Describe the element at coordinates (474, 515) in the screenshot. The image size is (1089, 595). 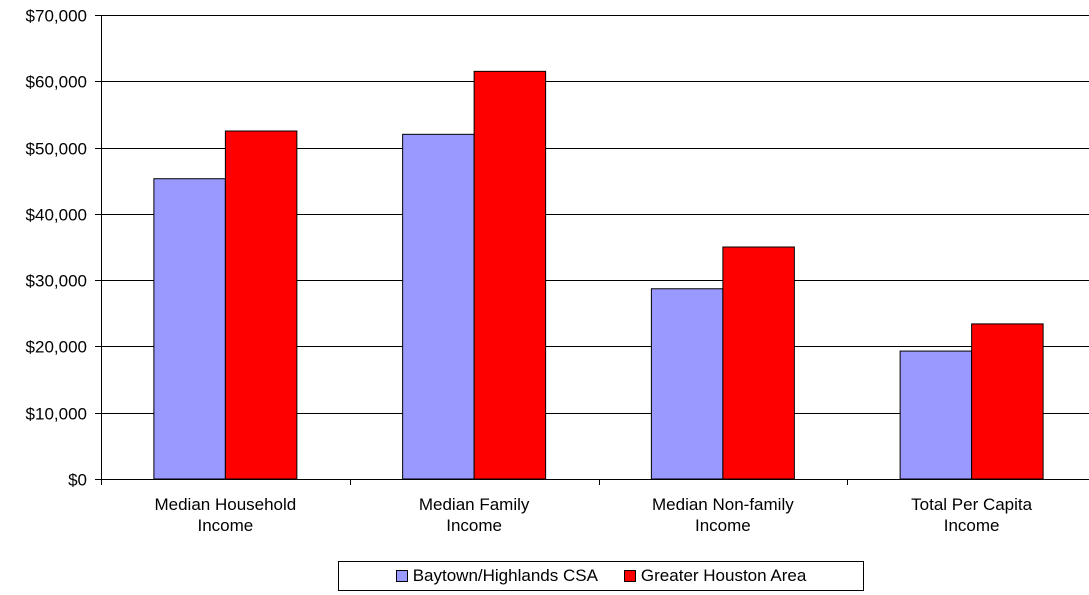
I see `x-tick-label: Median Family Income` at that location.